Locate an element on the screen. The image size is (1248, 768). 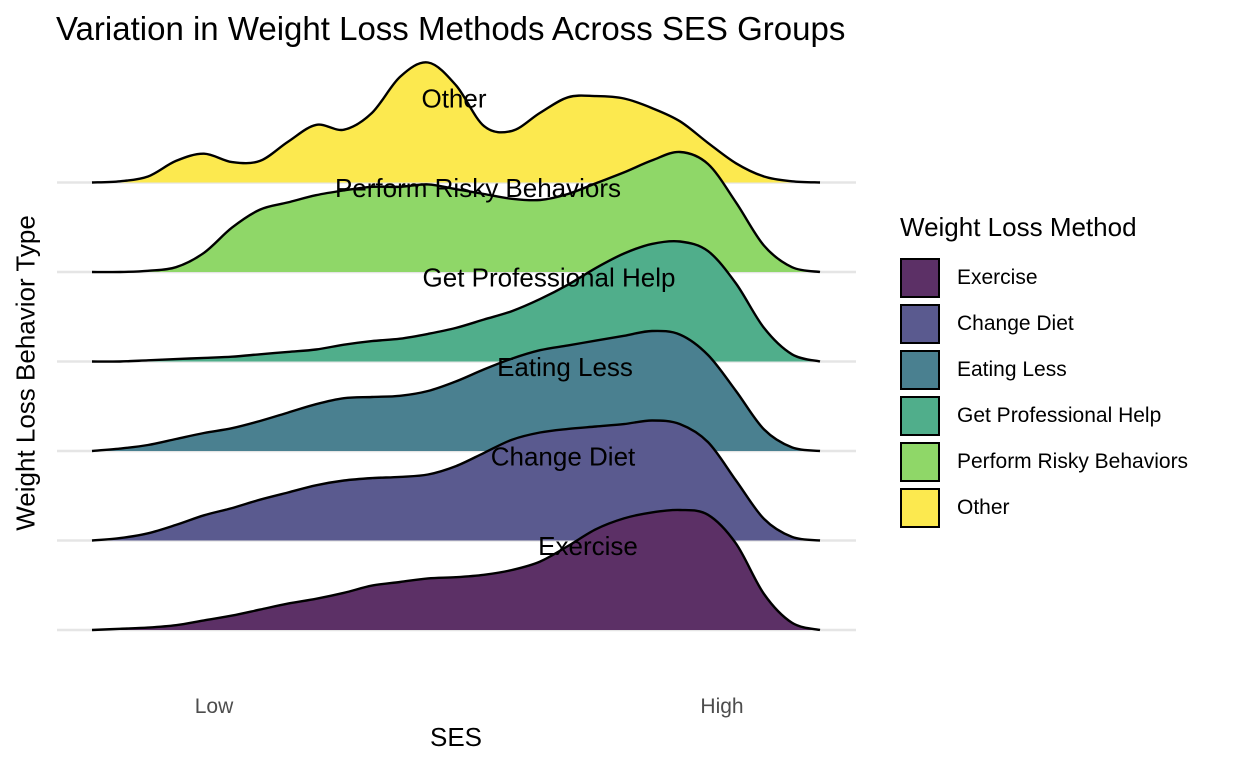
x-axis-label: SES is located at coordinates (456, 737).